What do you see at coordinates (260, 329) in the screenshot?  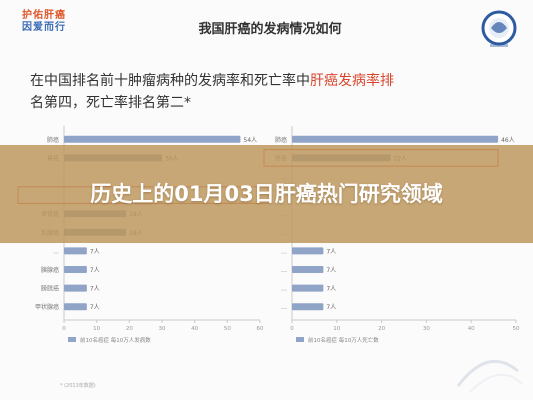 I see `x-tick-label: 60` at bounding box center [260, 329].